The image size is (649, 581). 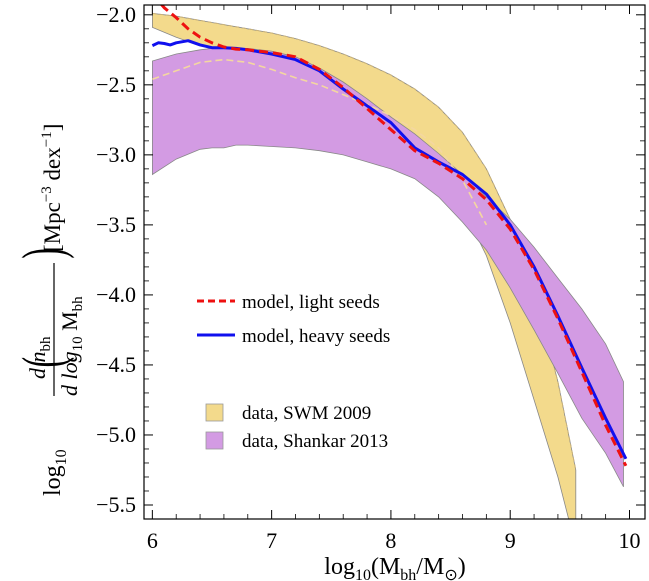 I want to click on x-tick-label: 6, so click(x=152, y=540).